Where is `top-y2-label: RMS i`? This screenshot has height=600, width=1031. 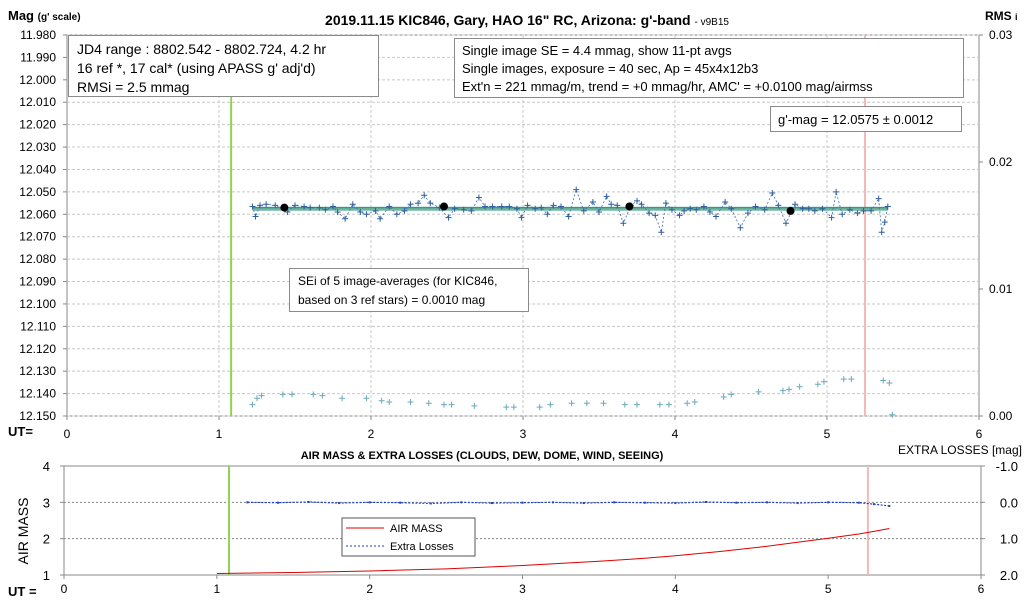
top-y2-label: RMS i is located at coordinates (1001, 16).